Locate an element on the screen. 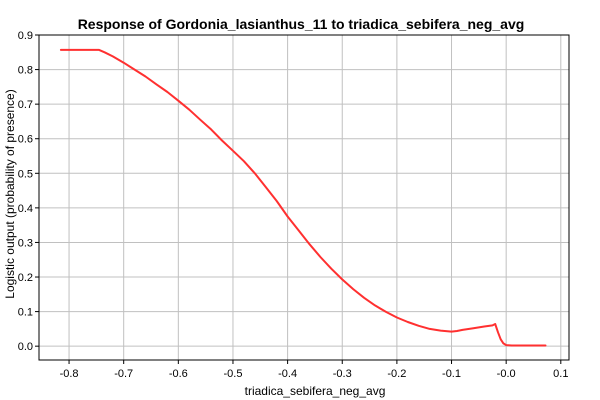 The width and height of the screenshot is (600, 400). y-tick-label: 0.4 is located at coordinates (25, 209).